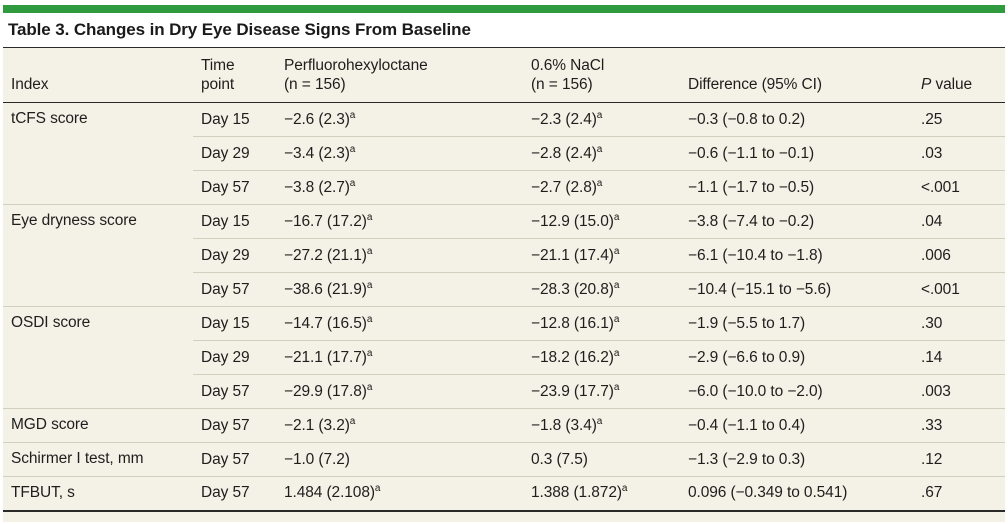 The width and height of the screenshot is (1008, 524). What do you see at coordinates (601, 459) in the screenshot?
I see `cell-control-value: 0.3 (7.5)` at bounding box center [601, 459].